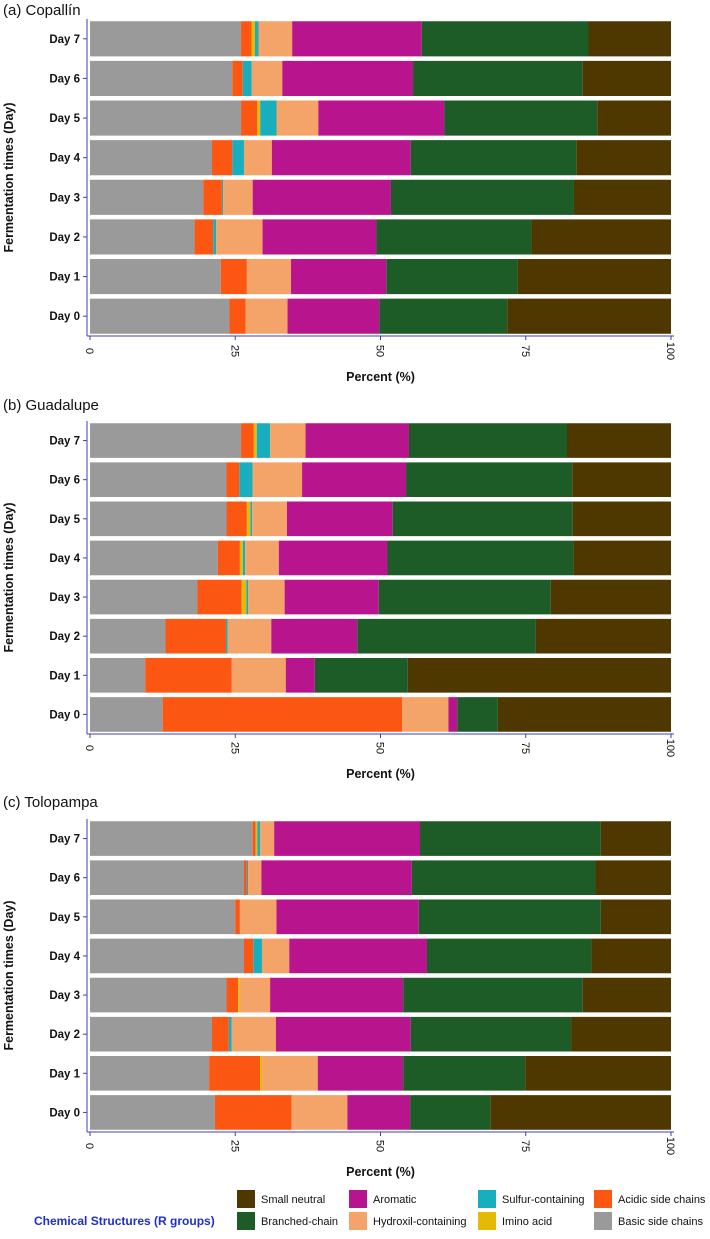  Describe the element at coordinates (408, 1221) in the screenshot. I see `legend-item-hydroxil-containing: Hydroxil-containing` at that location.